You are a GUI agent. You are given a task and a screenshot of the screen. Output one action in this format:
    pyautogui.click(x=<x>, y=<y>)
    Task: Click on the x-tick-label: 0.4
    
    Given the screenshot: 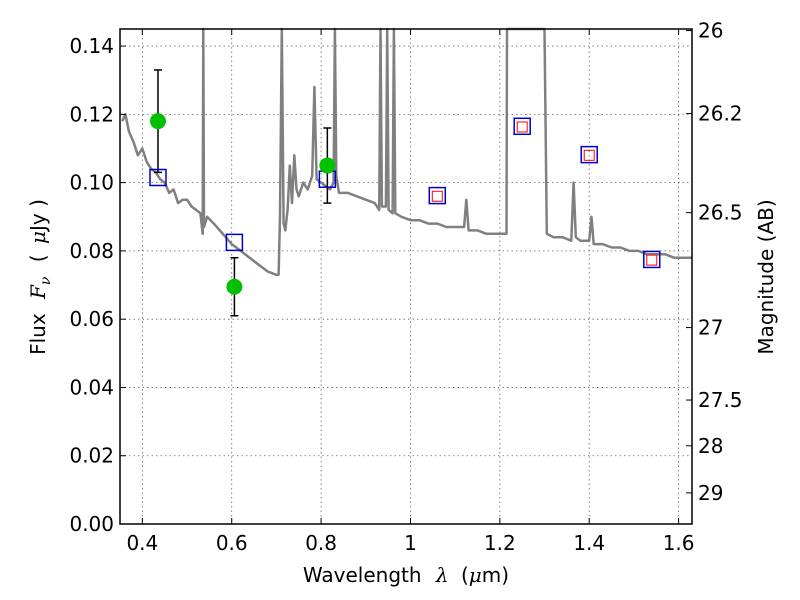 What is the action you would take?
    pyautogui.click(x=142, y=543)
    